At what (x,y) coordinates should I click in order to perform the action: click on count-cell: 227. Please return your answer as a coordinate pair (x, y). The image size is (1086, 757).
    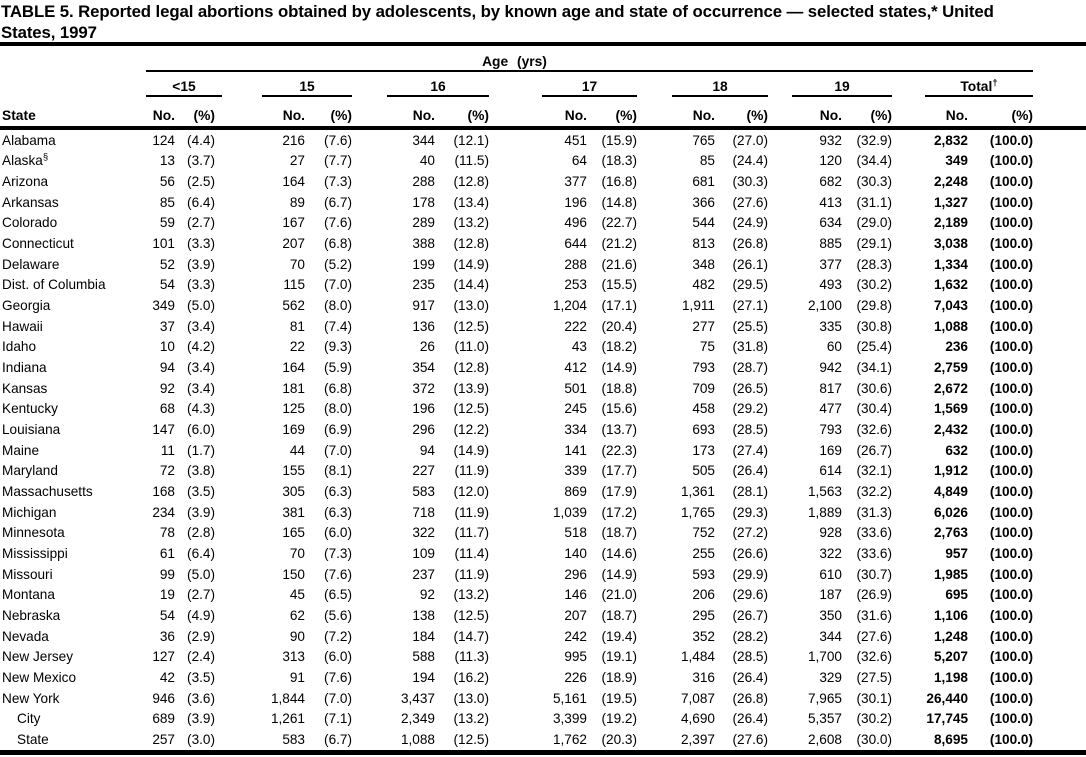
    Looking at the image, I should click on (423, 471).